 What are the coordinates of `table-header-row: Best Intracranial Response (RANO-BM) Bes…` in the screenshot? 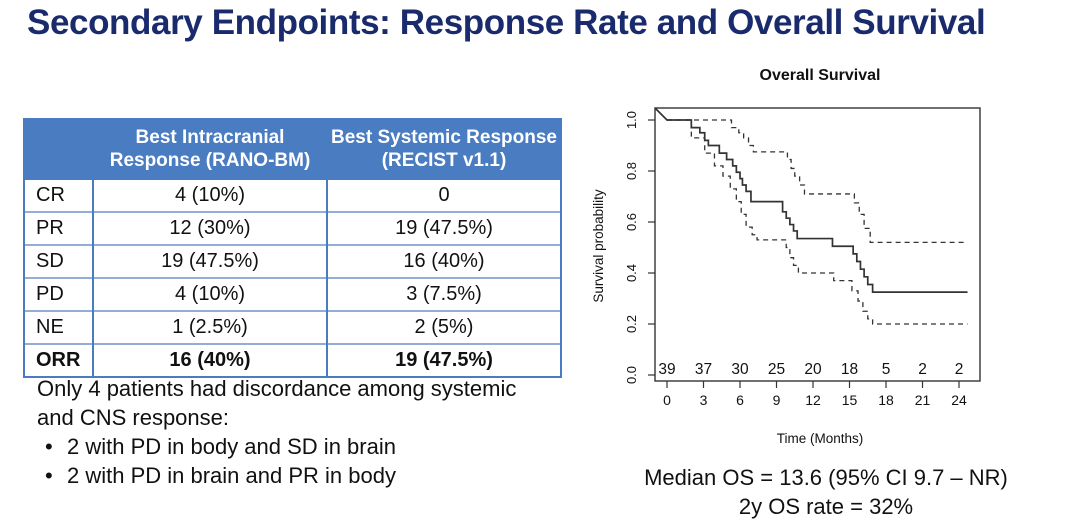 It's located at (292, 149).